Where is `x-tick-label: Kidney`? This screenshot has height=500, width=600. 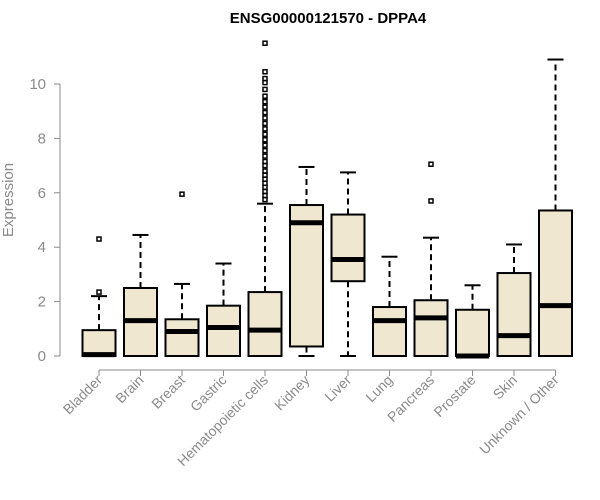
x-tick-label: Kidney is located at coordinates (292, 393).